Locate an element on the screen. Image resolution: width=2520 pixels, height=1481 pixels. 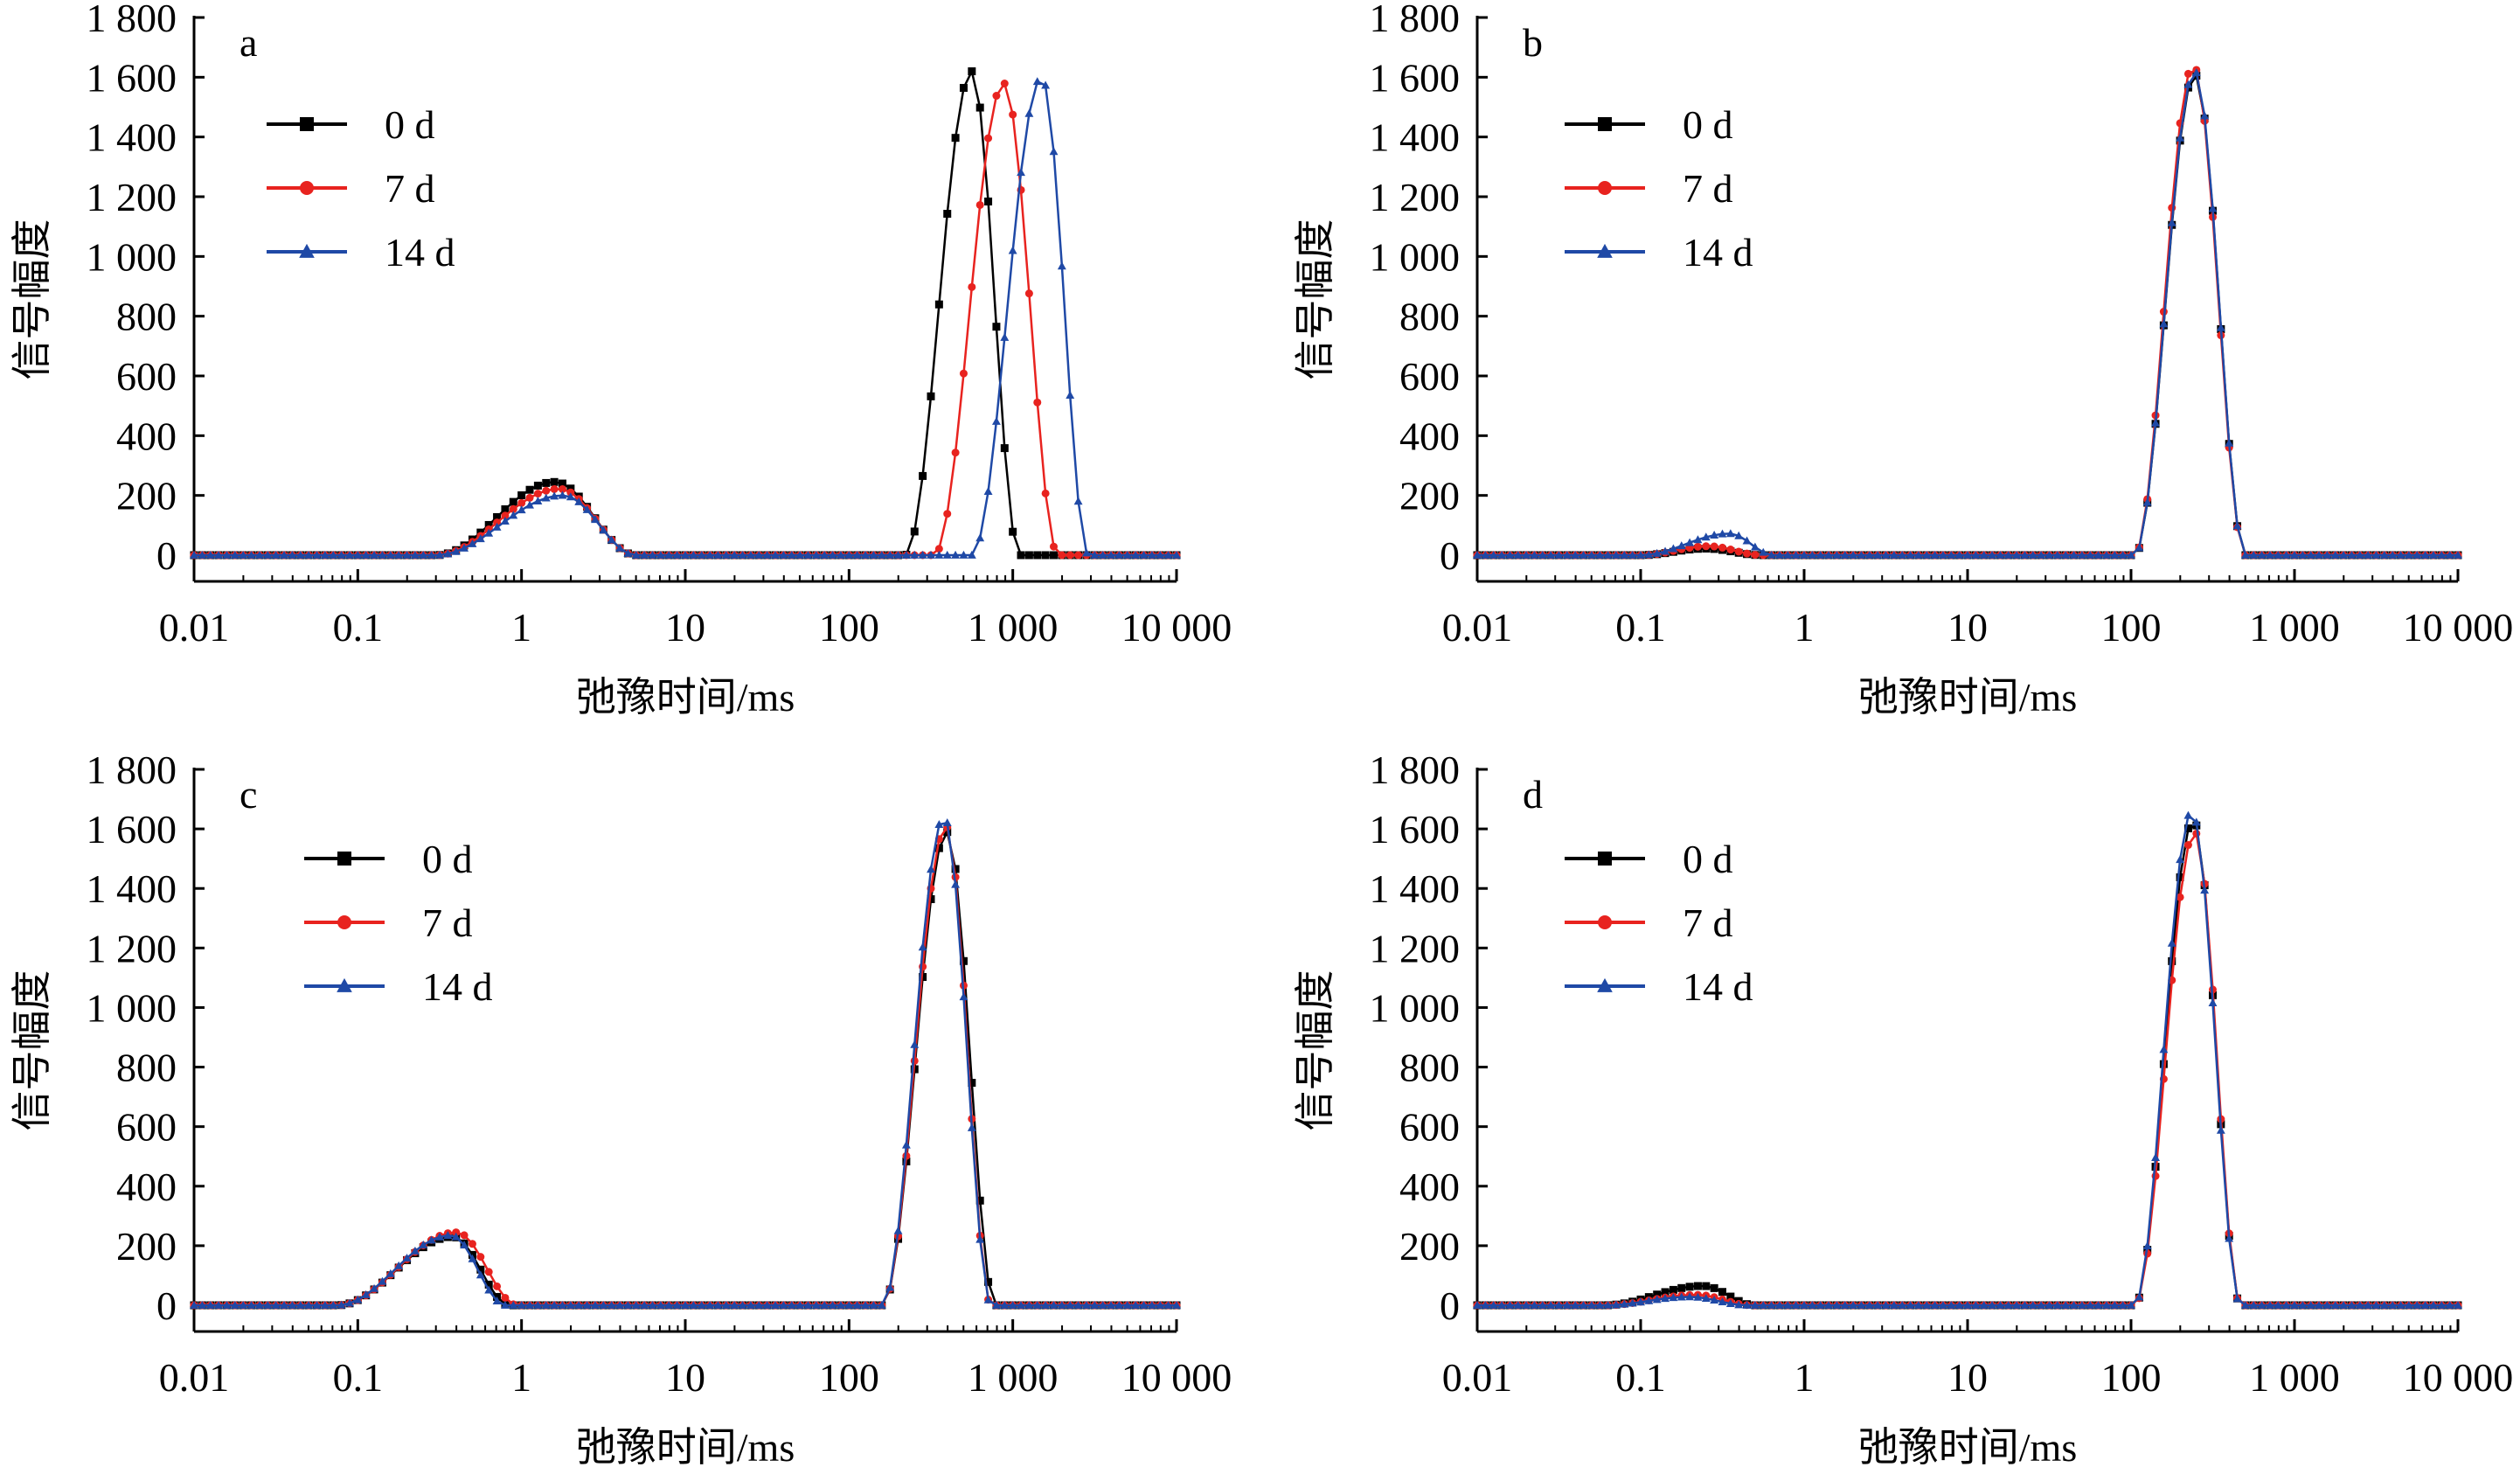
x-tick-label: 0.1 is located at coordinates (358, 1377).